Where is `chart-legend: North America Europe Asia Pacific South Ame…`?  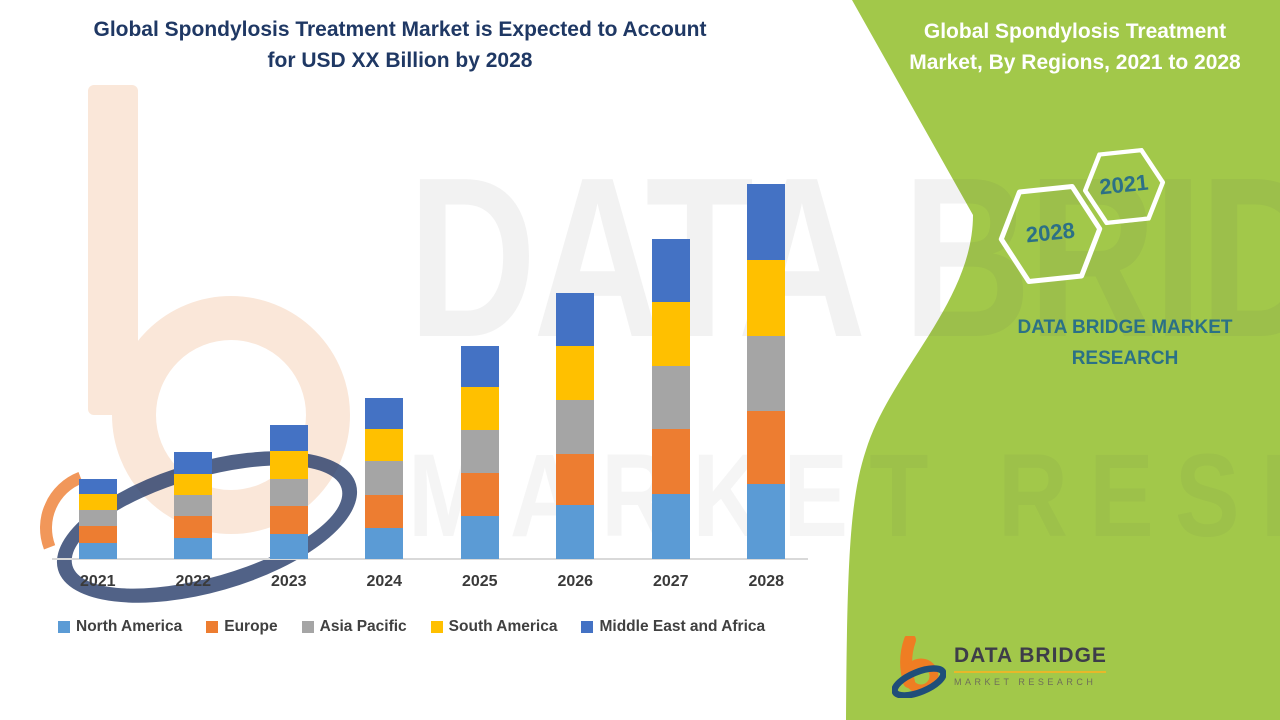 chart-legend: North America Europe Asia Pacific South Ame… is located at coordinates (411, 627).